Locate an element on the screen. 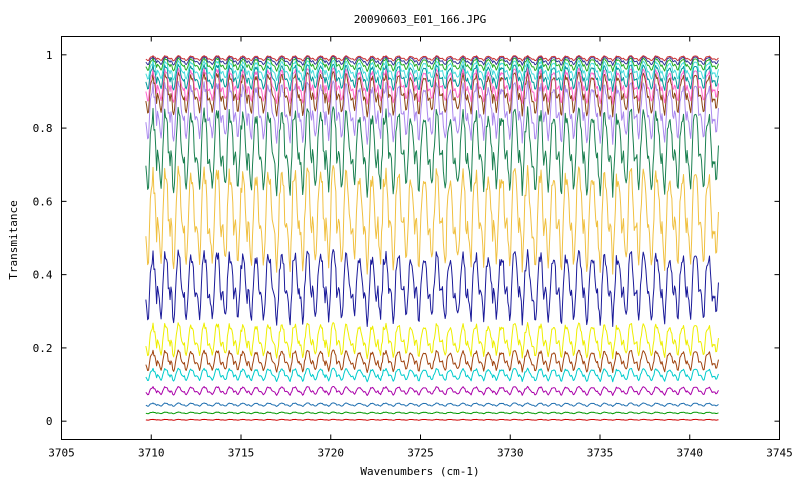  y-tick-label: 0.8 is located at coordinates (43, 128).